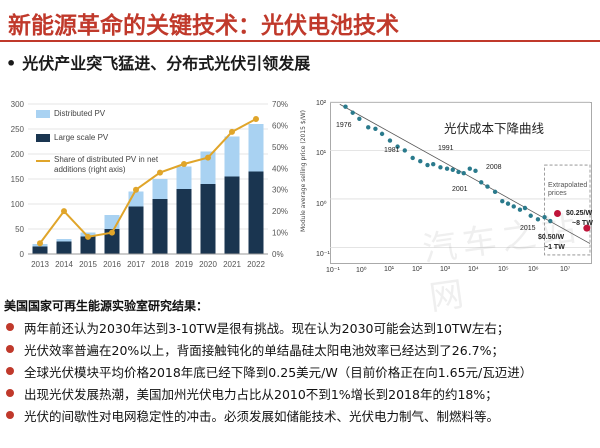 This screenshot has width=600, height=448. I want to click on y-tick-label: 50, so click(19, 229).